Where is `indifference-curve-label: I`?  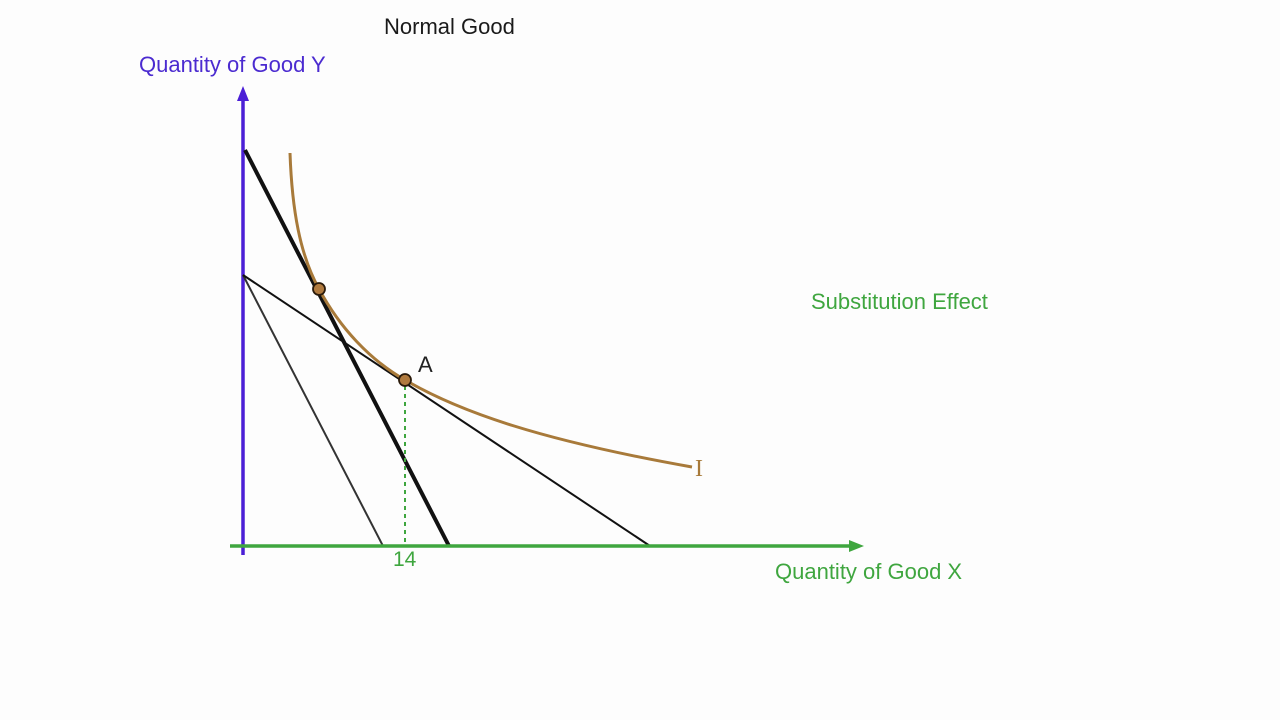
indifference-curve-label: I is located at coordinates (699, 469).